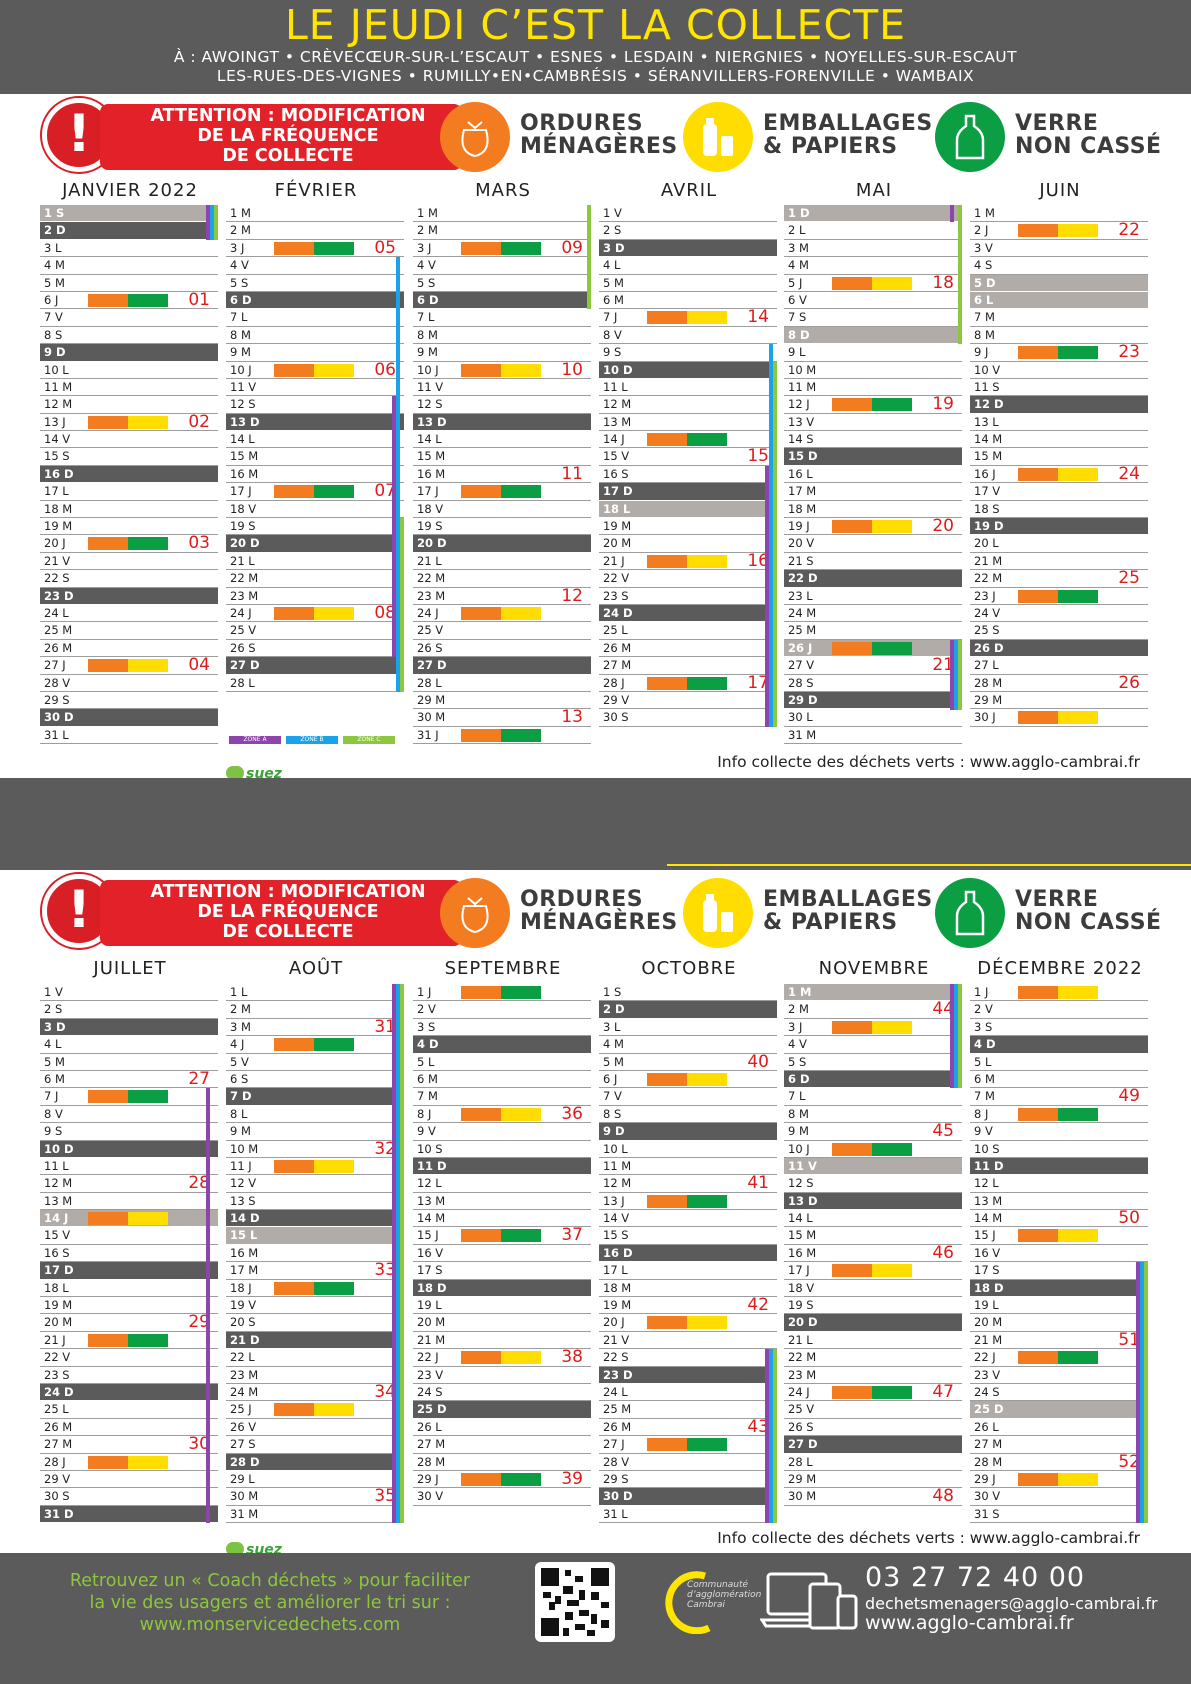  Describe the element at coordinates (241, 612) in the screenshot. I see `day-label: 24 J` at that location.